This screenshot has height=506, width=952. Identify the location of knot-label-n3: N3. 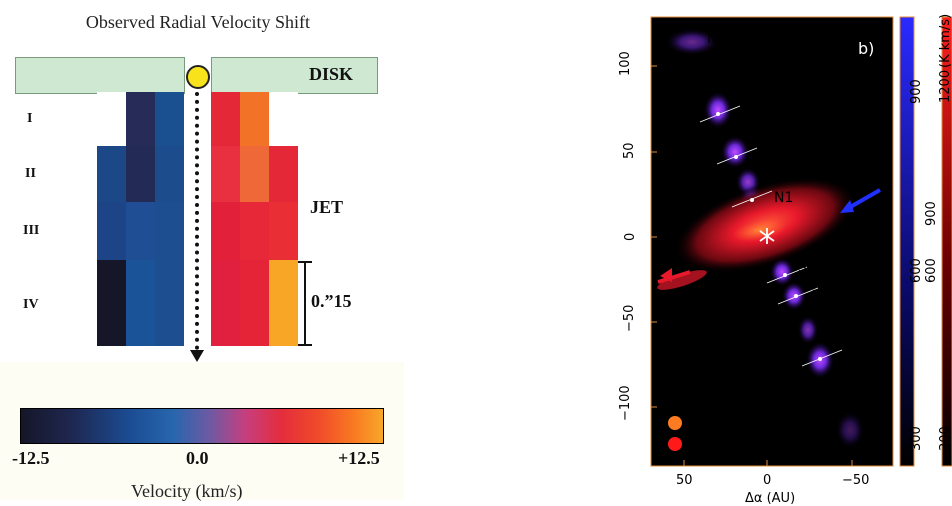
(749, 109).